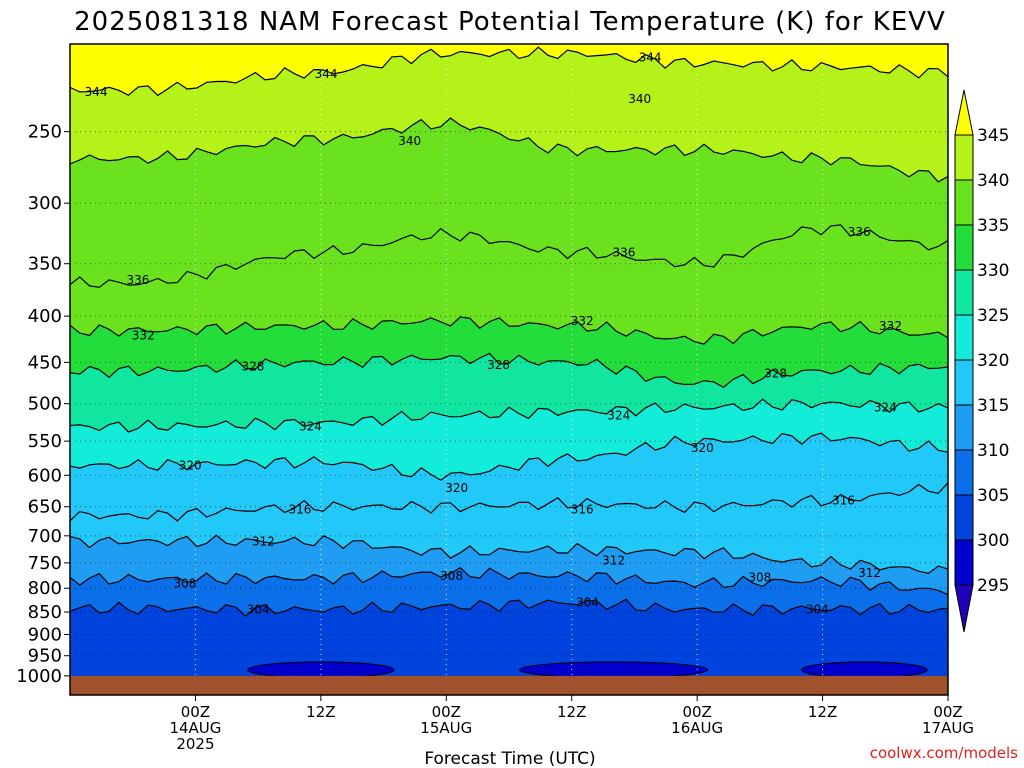 This screenshot has height=768, width=1024. What do you see at coordinates (252, 367) in the screenshot?
I see `contour-label-12: 328` at bounding box center [252, 367].